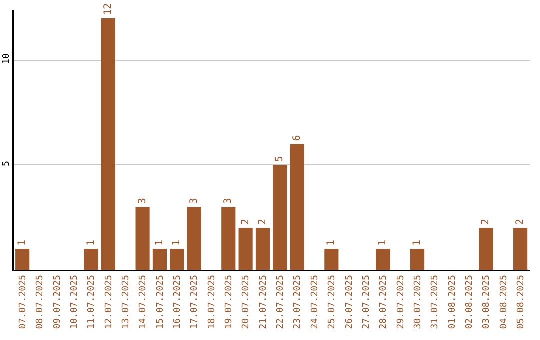 The image size is (540, 340). What do you see at coordinates (297, 138) in the screenshot?
I see `data-label: 6` at bounding box center [297, 138].